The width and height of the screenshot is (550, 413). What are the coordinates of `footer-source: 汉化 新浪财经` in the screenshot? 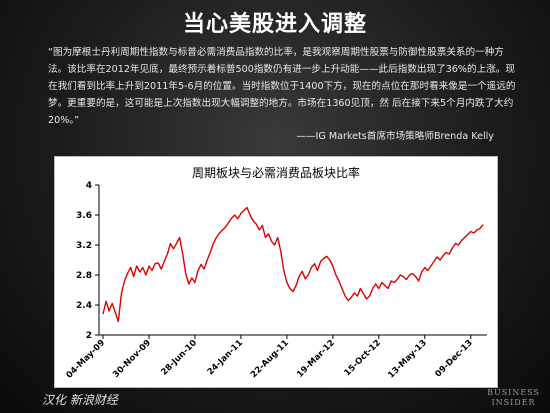 It's located at (80, 400).